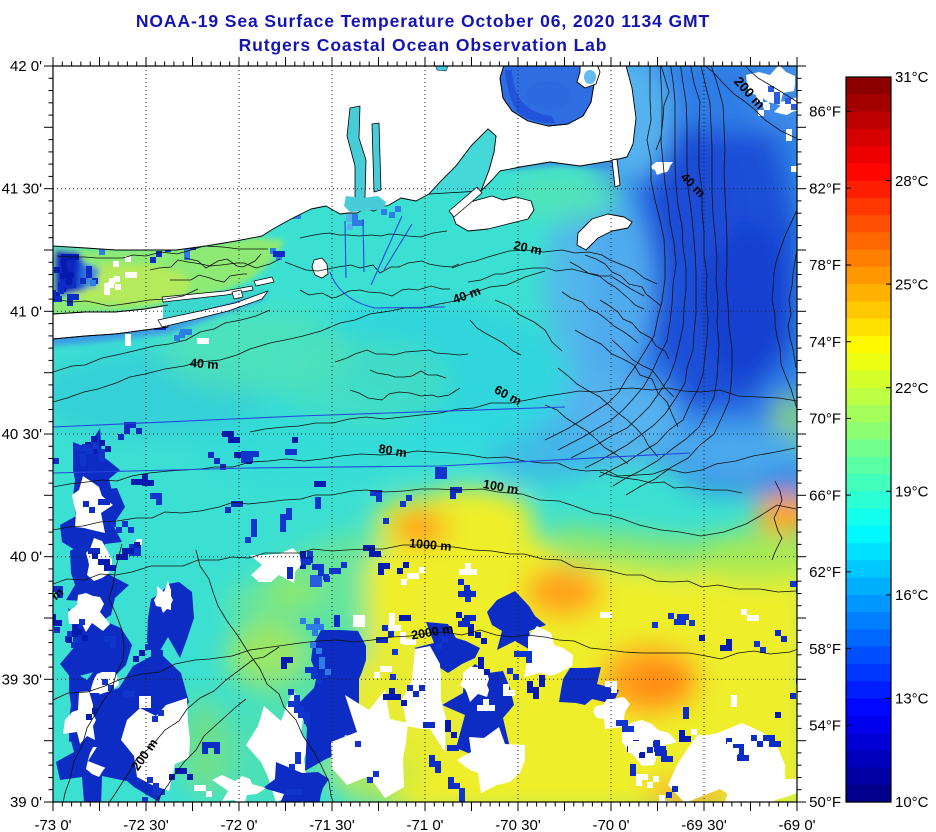 Image resolution: width=936 pixels, height=832 pixels. What do you see at coordinates (796, 824) in the screenshot?
I see `svg-text: -69 0'` at bounding box center [796, 824].